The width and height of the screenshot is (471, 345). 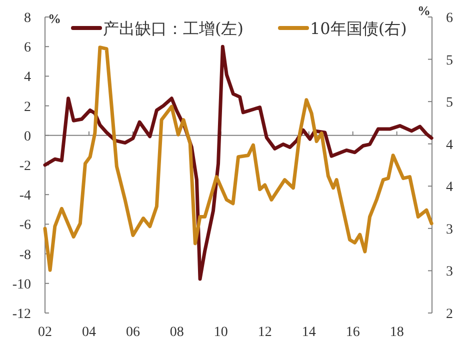 I want to click on y-tick-label: -6, so click(x=25, y=226).